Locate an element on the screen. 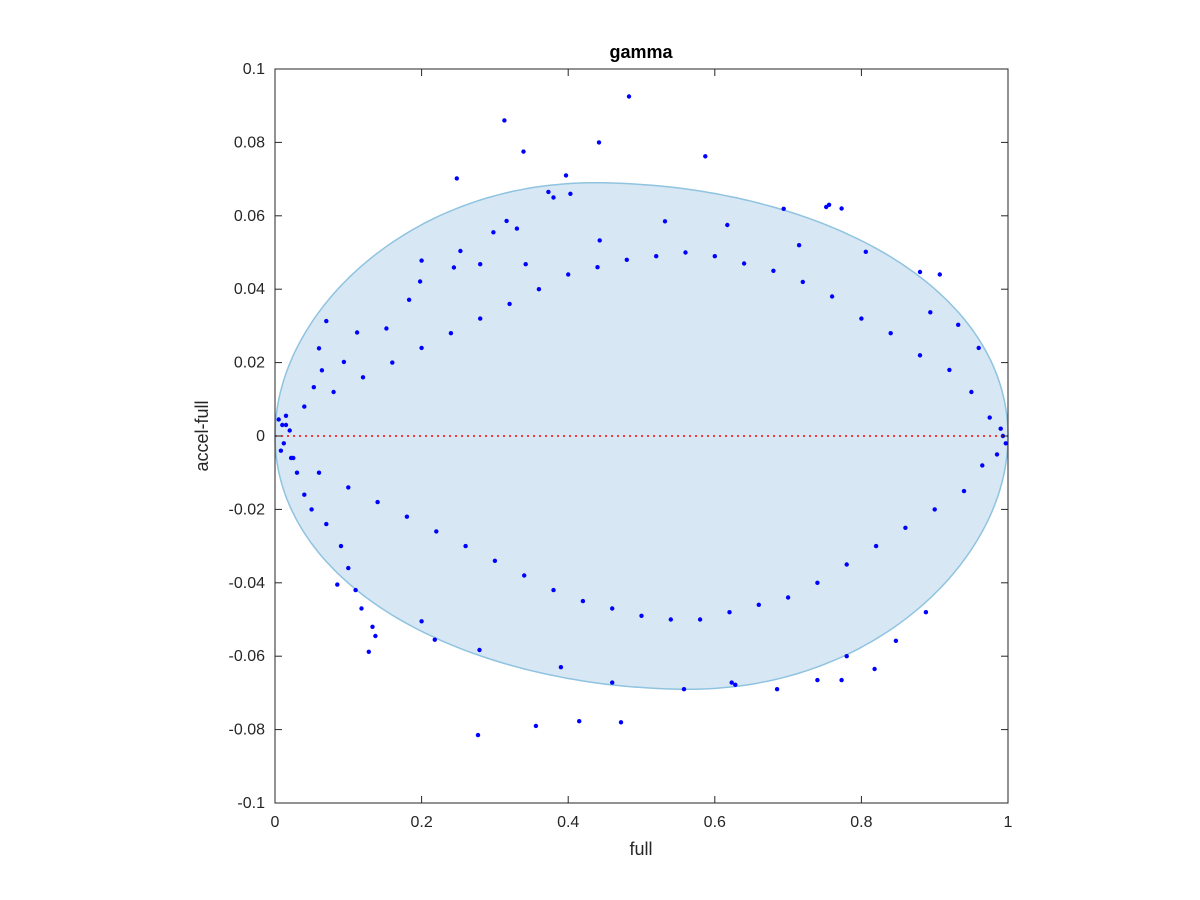 The height and width of the screenshot is (900, 1200). y-tick-label: 0.02 is located at coordinates (249, 363).